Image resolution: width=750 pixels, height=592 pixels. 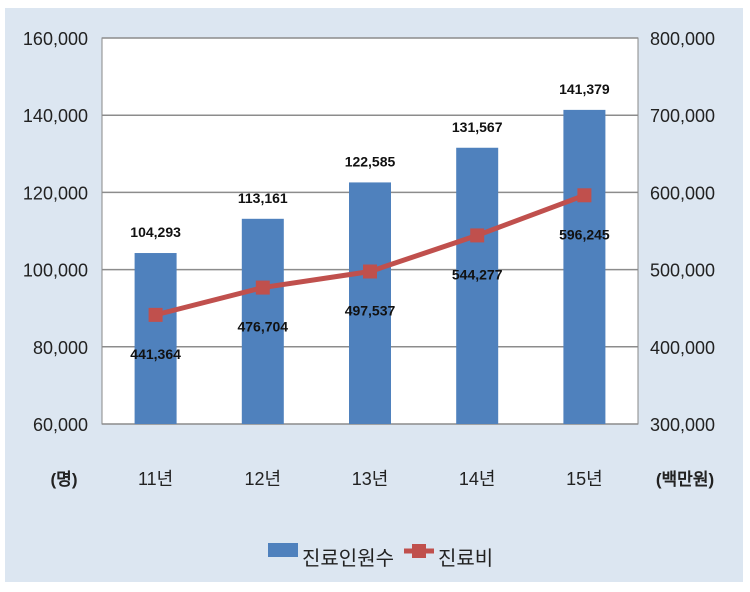 I want to click on x-tick-label: 15년, so click(x=584, y=479).